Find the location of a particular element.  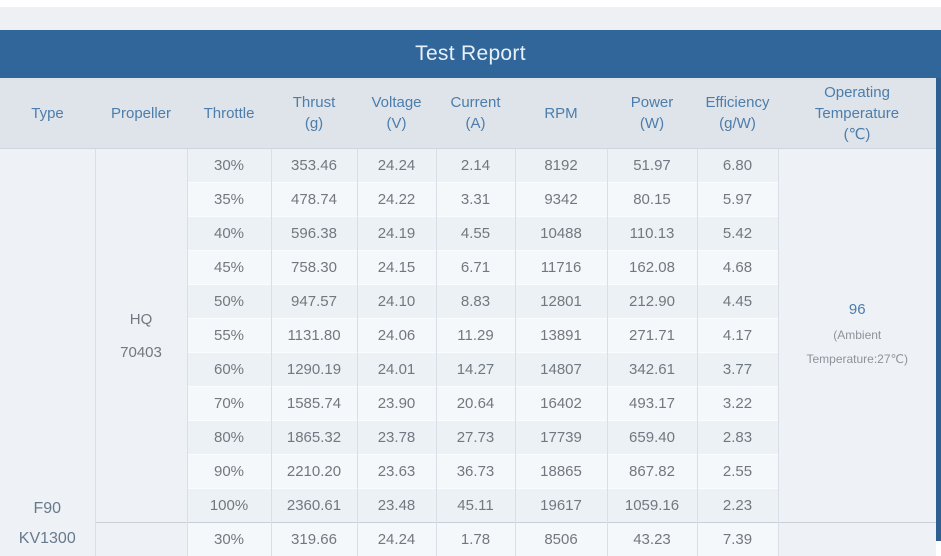

cell-voltage: 23.78 is located at coordinates (396, 438).